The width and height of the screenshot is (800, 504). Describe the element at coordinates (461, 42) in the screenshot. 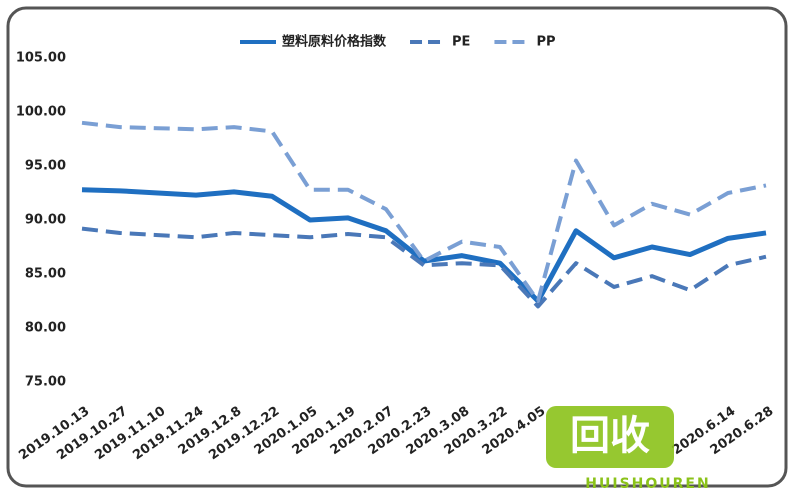

I see `legend-label: PE` at that location.